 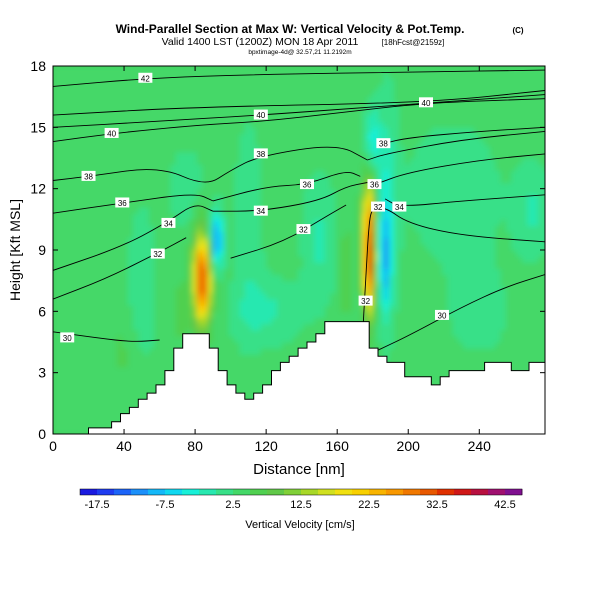 I want to click on colorbar-tick-label: 22.5, so click(x=368, y=505).